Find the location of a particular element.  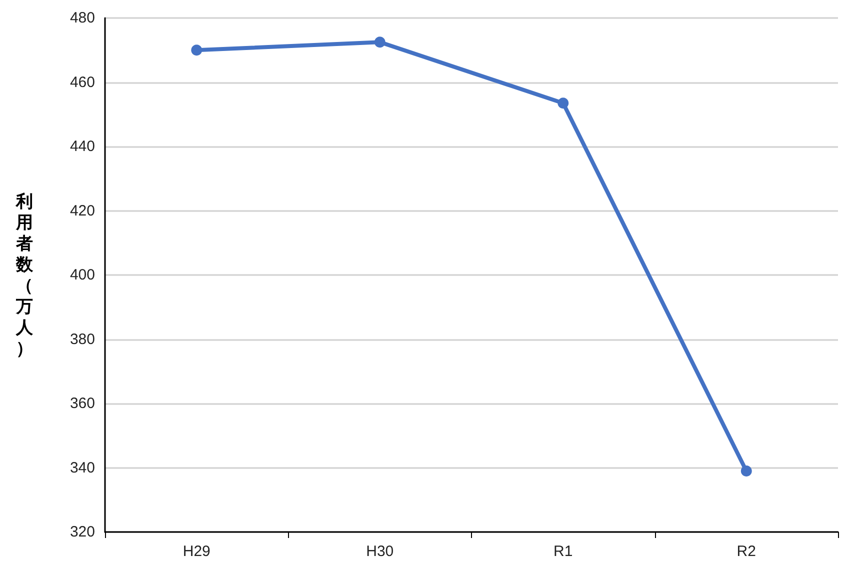

x-tick-label: H30 is located at coordinates (380, 551).